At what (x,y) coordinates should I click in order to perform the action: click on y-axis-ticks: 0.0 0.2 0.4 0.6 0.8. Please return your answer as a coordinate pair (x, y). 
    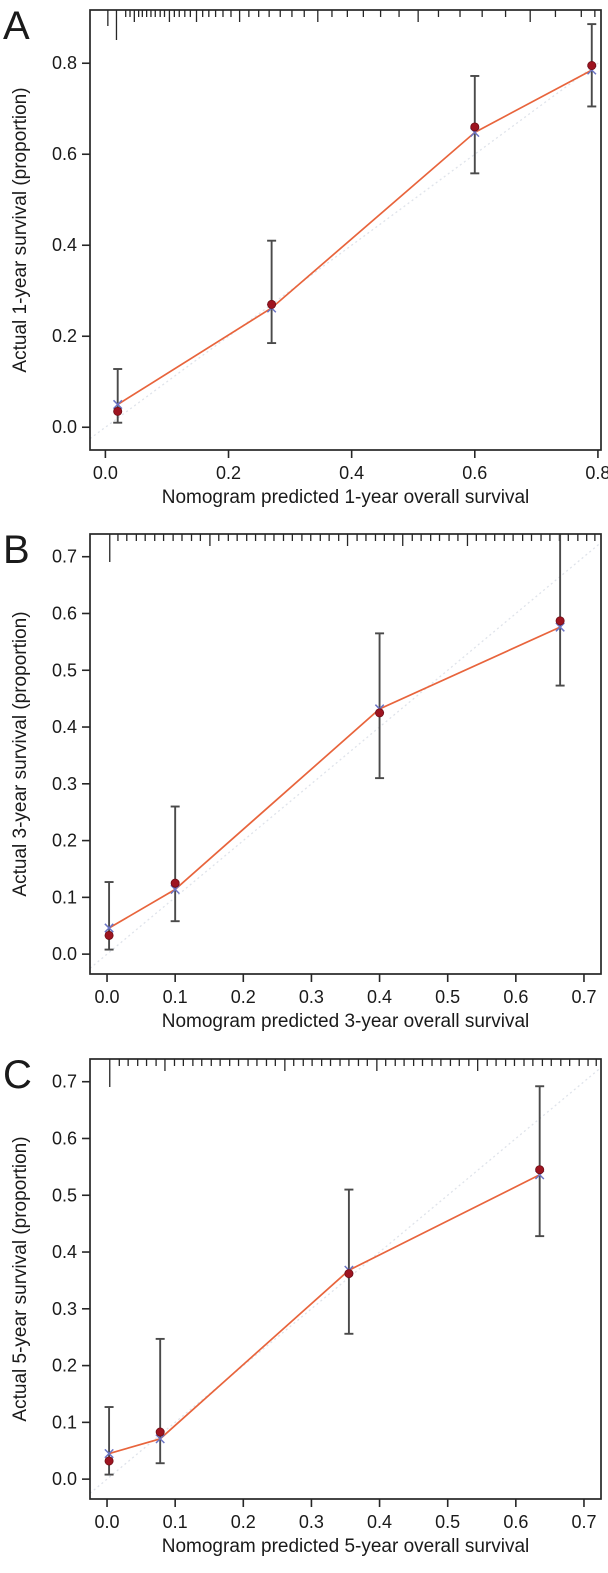
    Looking at the image, I should click on (71, 245).